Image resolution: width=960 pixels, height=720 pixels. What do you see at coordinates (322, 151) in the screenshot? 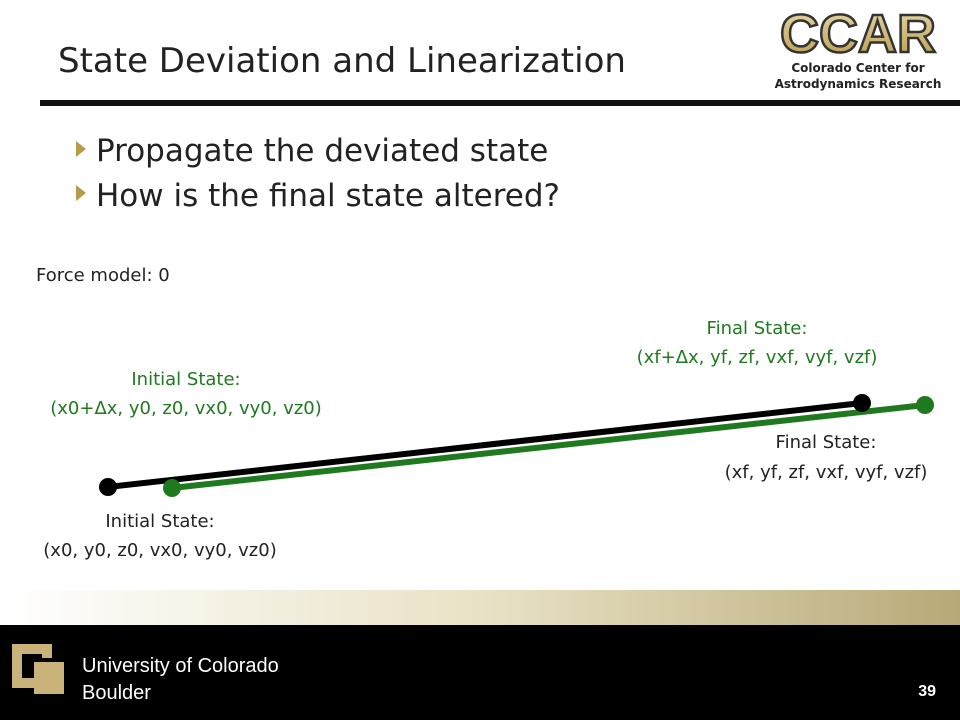
I see `bullet: Propagate the deviated state` at bounding box center [322, 151].